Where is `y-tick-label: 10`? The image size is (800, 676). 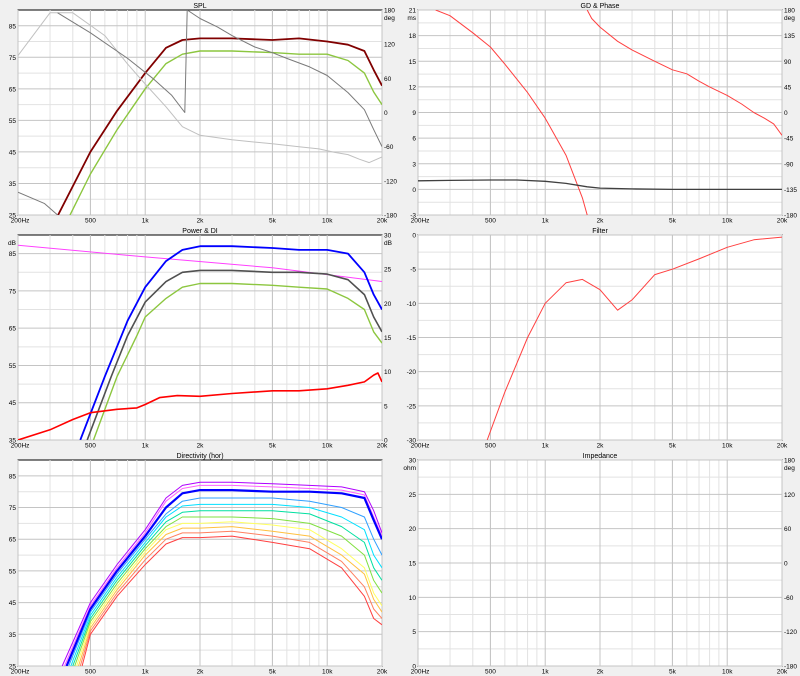
y-tick-label: 10 is located at coordinates (413, 598).